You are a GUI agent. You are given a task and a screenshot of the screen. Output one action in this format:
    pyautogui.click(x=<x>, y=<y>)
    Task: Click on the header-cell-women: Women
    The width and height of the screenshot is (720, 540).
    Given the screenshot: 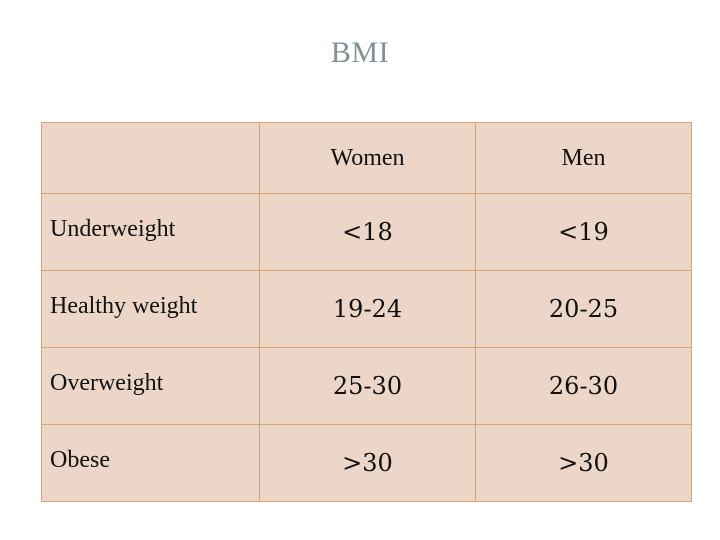 What is the action you would take?
    pyautogui.click(x=367, y=158)
    